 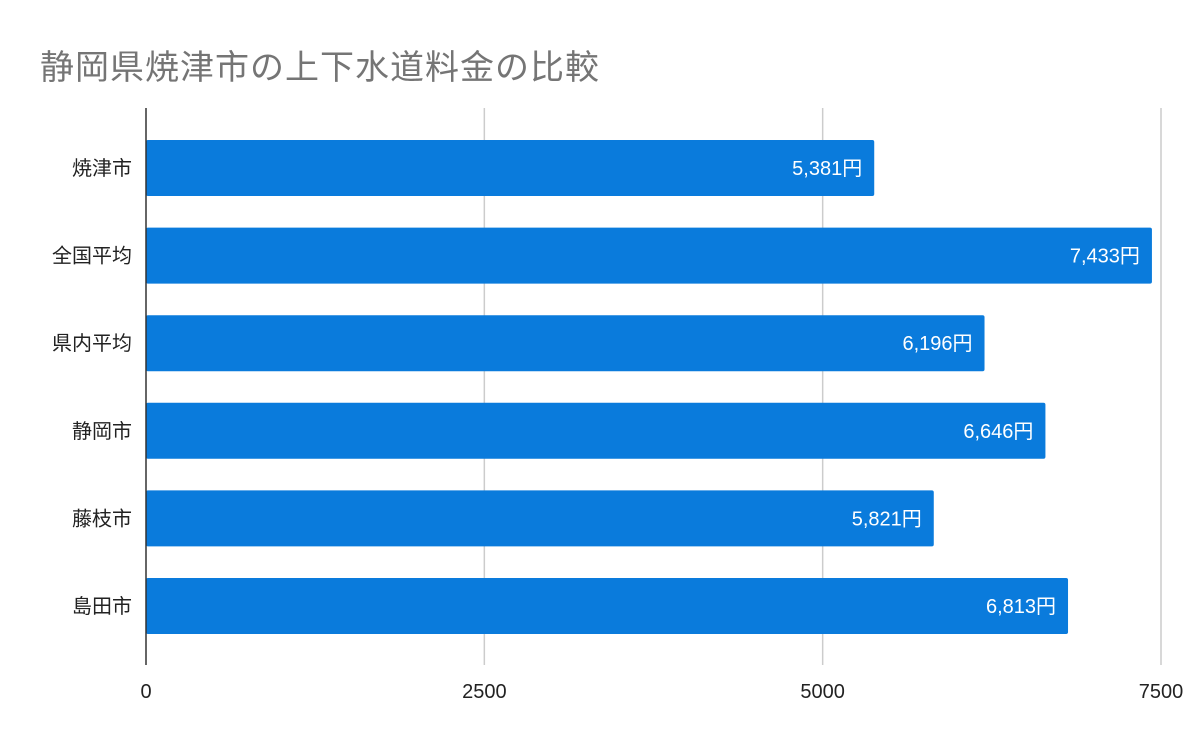 What do you see at coordinates (145, 692) in the screenshot?
I see `x-tick-label: 0` at bounding box center [145, 692].